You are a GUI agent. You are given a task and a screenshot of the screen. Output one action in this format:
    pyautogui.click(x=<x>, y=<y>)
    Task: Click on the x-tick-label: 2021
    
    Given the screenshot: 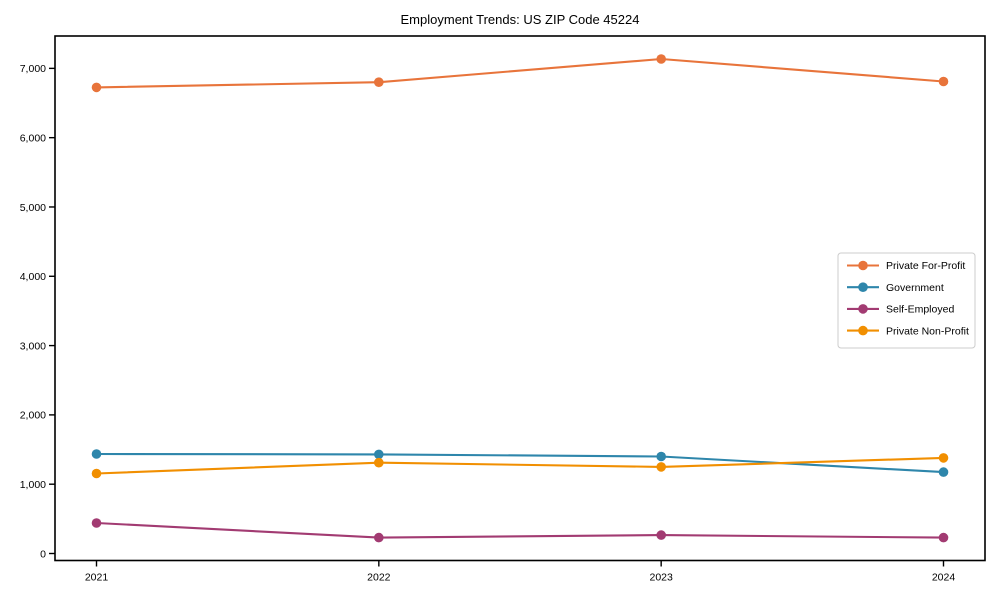 What is the action you would take?
    pyautogui.click(x=97, y=578)
    